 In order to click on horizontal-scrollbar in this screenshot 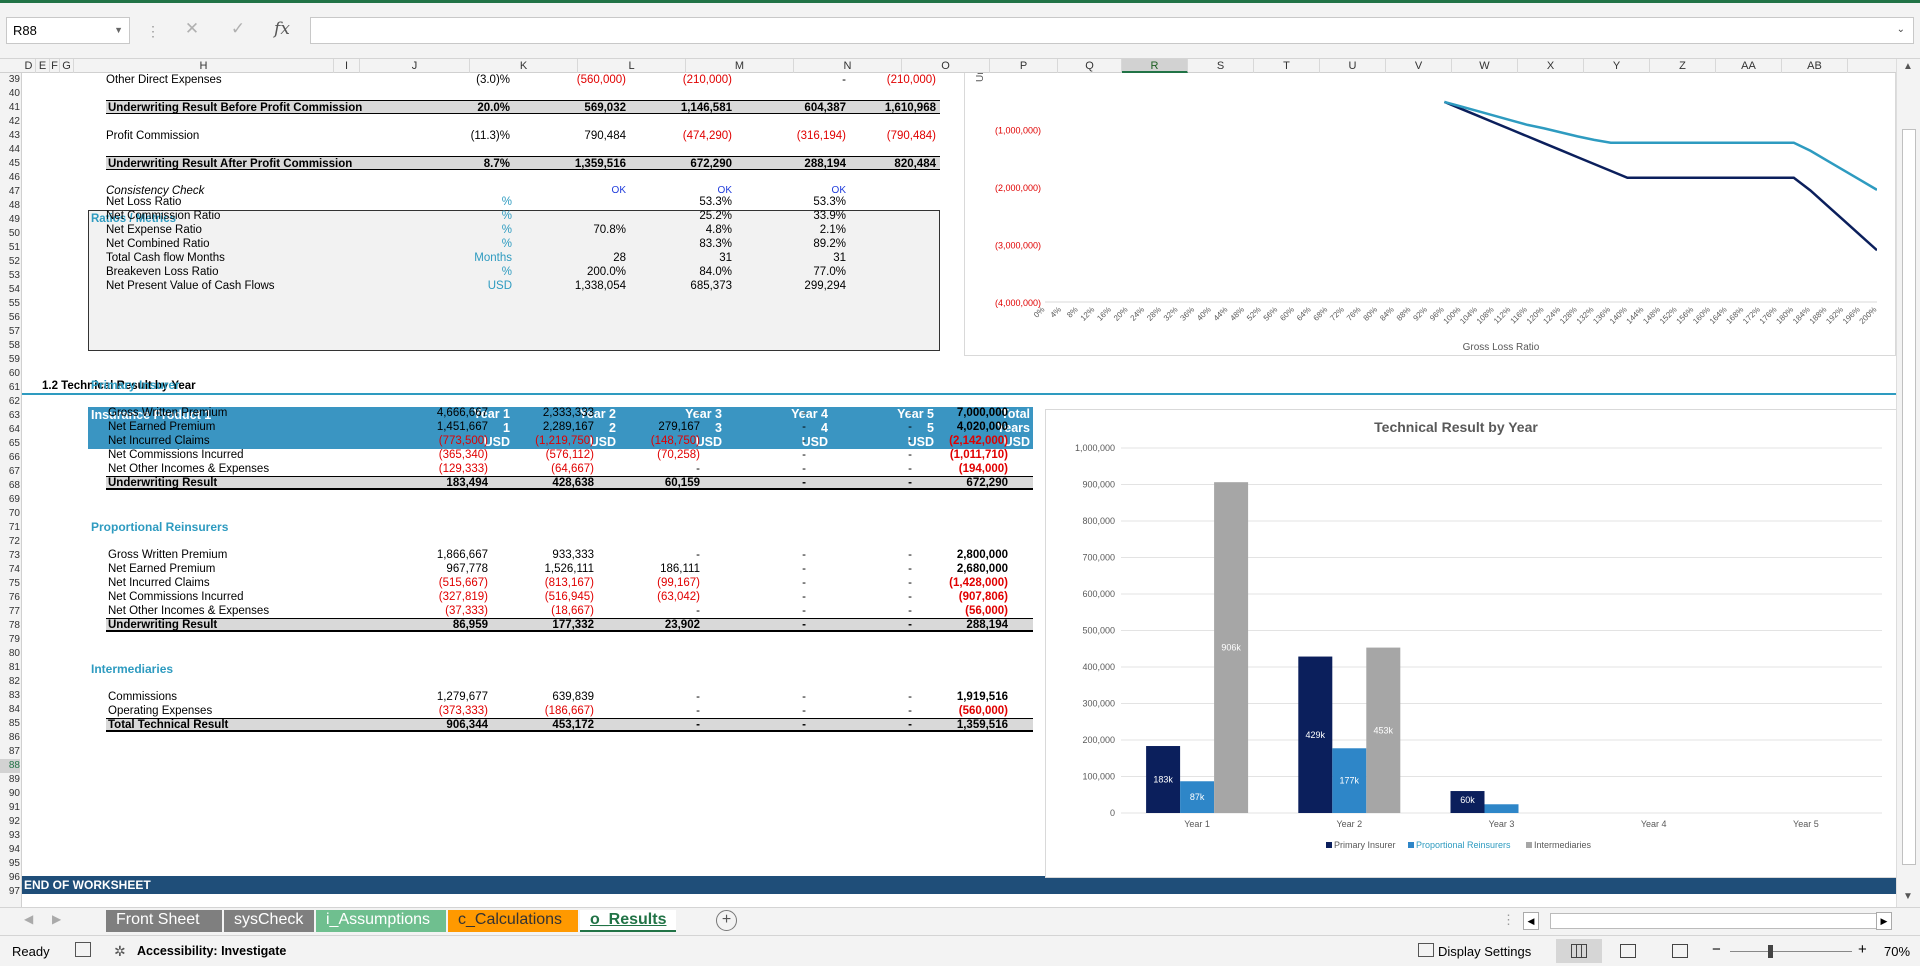, I will do `click(1714, 921)`.